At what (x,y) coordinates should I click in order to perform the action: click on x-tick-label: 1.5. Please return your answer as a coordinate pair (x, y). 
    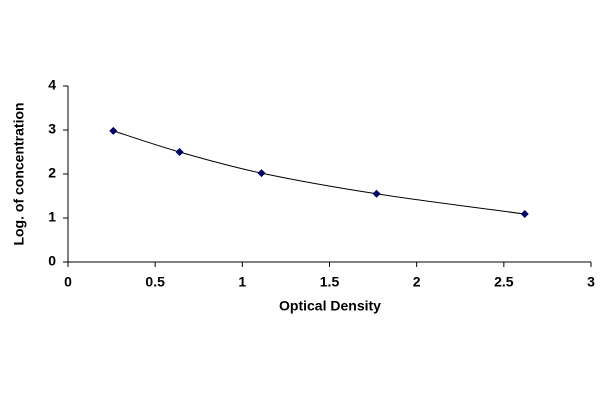
    Looking at the image, I should click on (330, 282).